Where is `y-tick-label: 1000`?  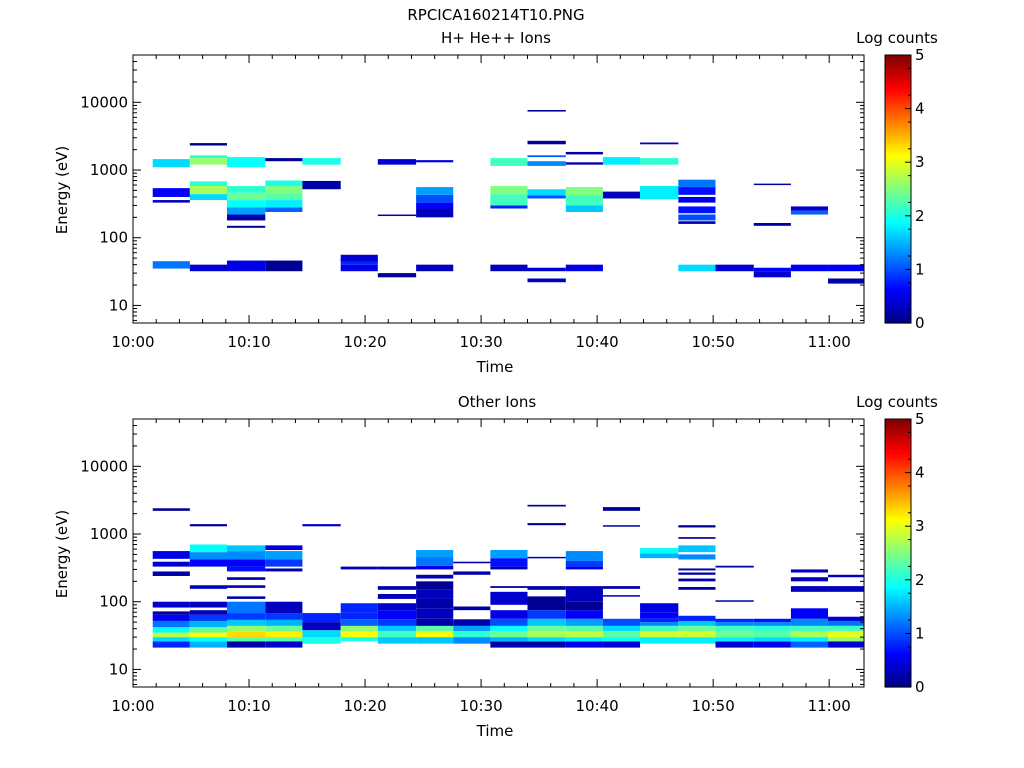 y-tick-label: 1000 is located at coordinates (109, 170).